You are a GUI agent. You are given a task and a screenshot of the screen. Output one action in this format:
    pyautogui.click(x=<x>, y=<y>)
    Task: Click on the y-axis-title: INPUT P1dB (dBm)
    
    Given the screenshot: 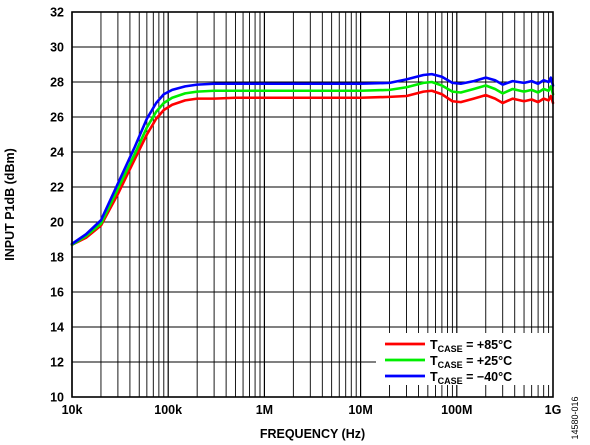 What is the action you would take?
    pyautogui.click(x=10, y=204)
    